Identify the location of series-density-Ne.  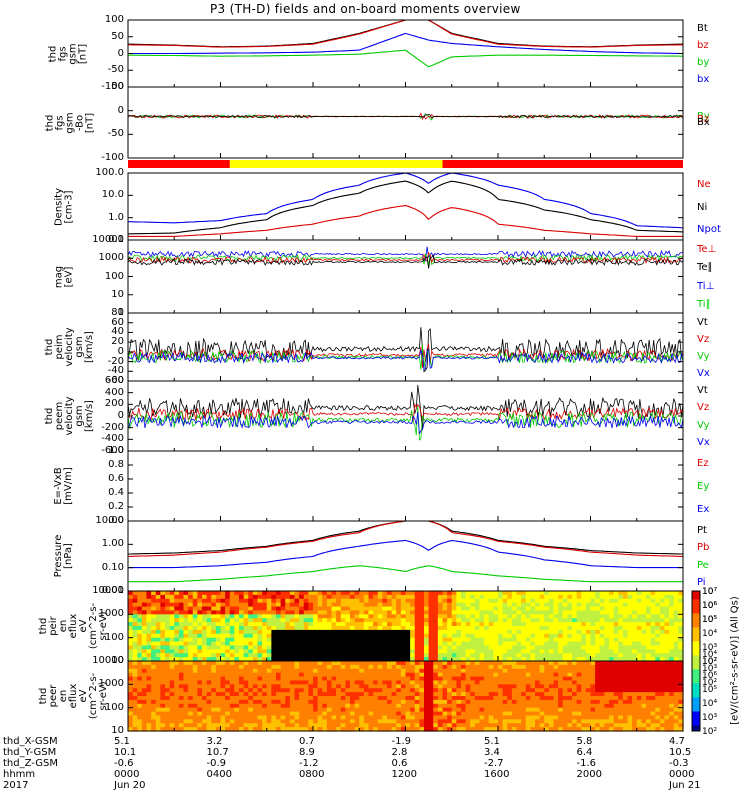
(405, 220).